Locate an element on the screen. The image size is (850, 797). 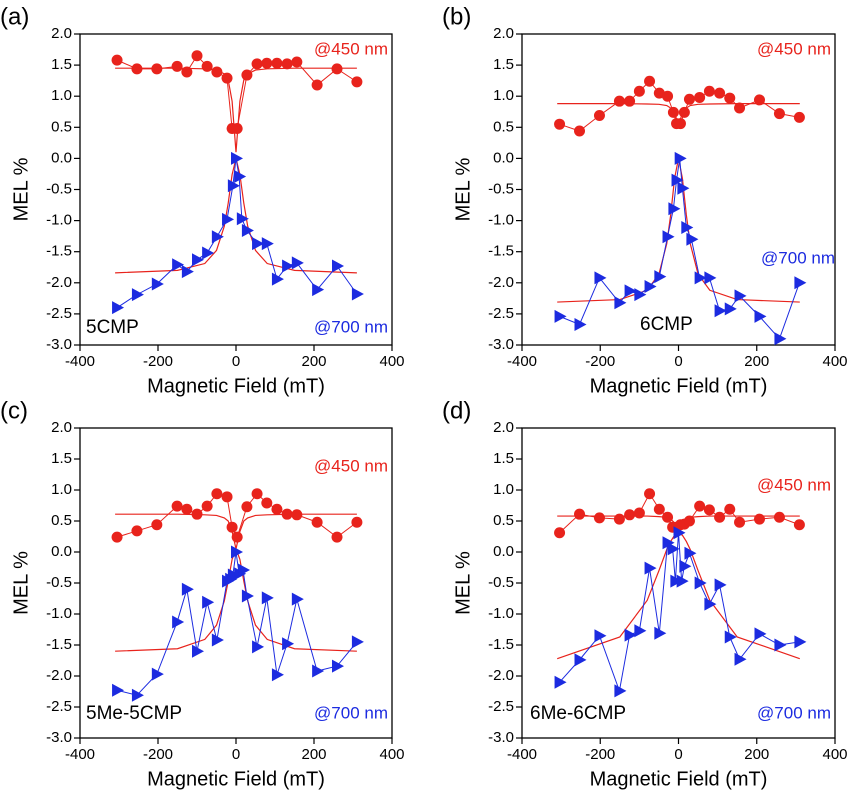
y-tick-label: 0.5 is located at coordinates (503, 126).